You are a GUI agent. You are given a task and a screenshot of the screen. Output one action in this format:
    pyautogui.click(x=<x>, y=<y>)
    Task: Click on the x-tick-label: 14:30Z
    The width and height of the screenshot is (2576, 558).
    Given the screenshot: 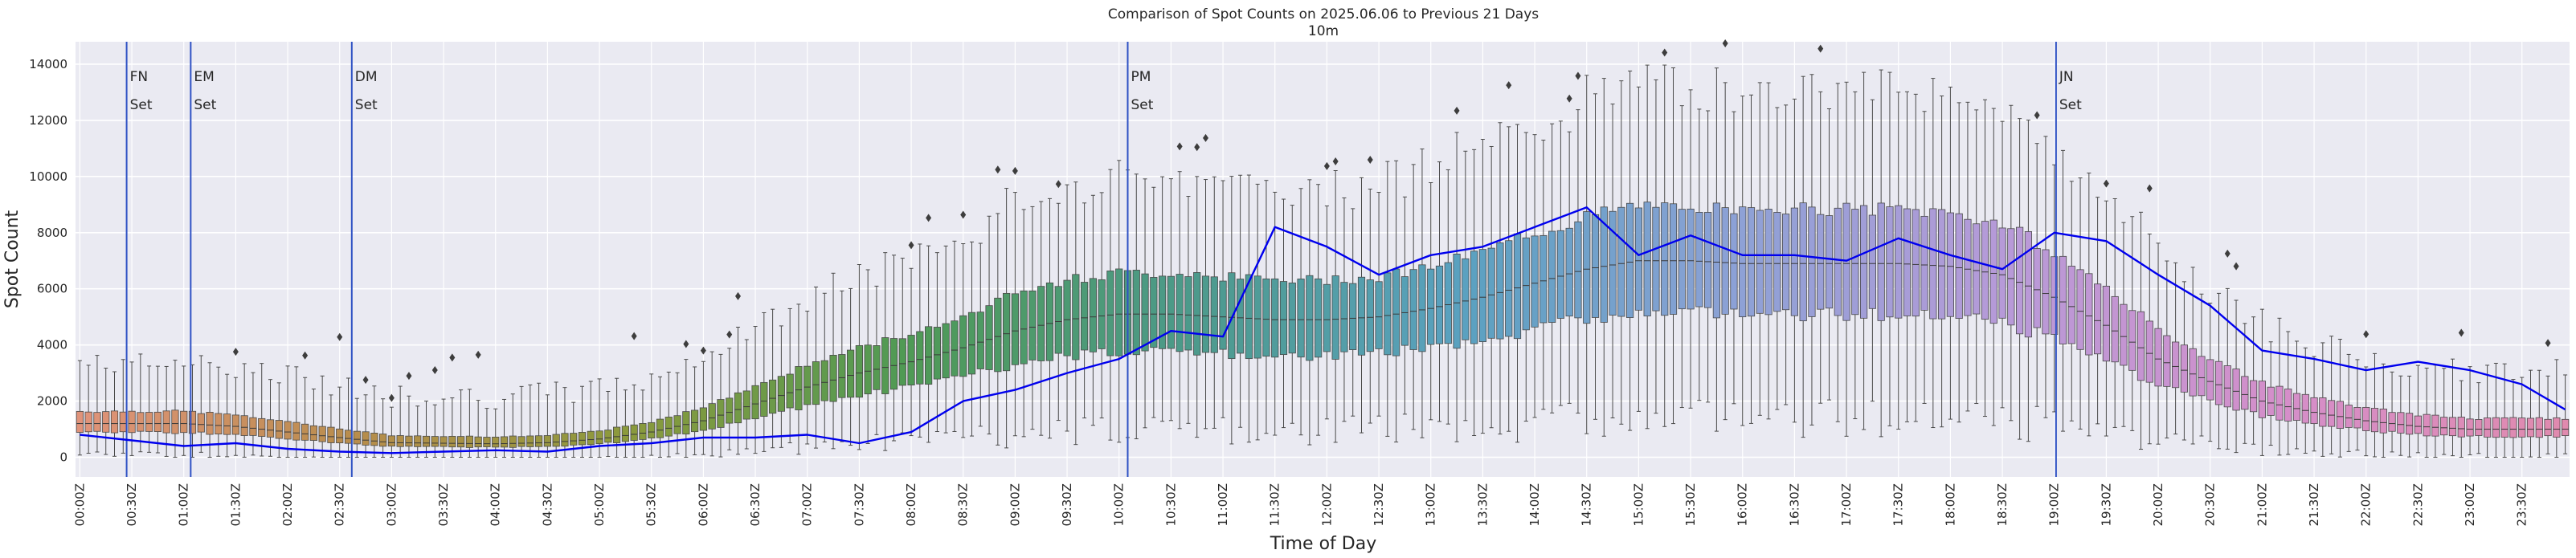 What is the action you would take?
    pyautogui.click(x=1587, y=505)
    